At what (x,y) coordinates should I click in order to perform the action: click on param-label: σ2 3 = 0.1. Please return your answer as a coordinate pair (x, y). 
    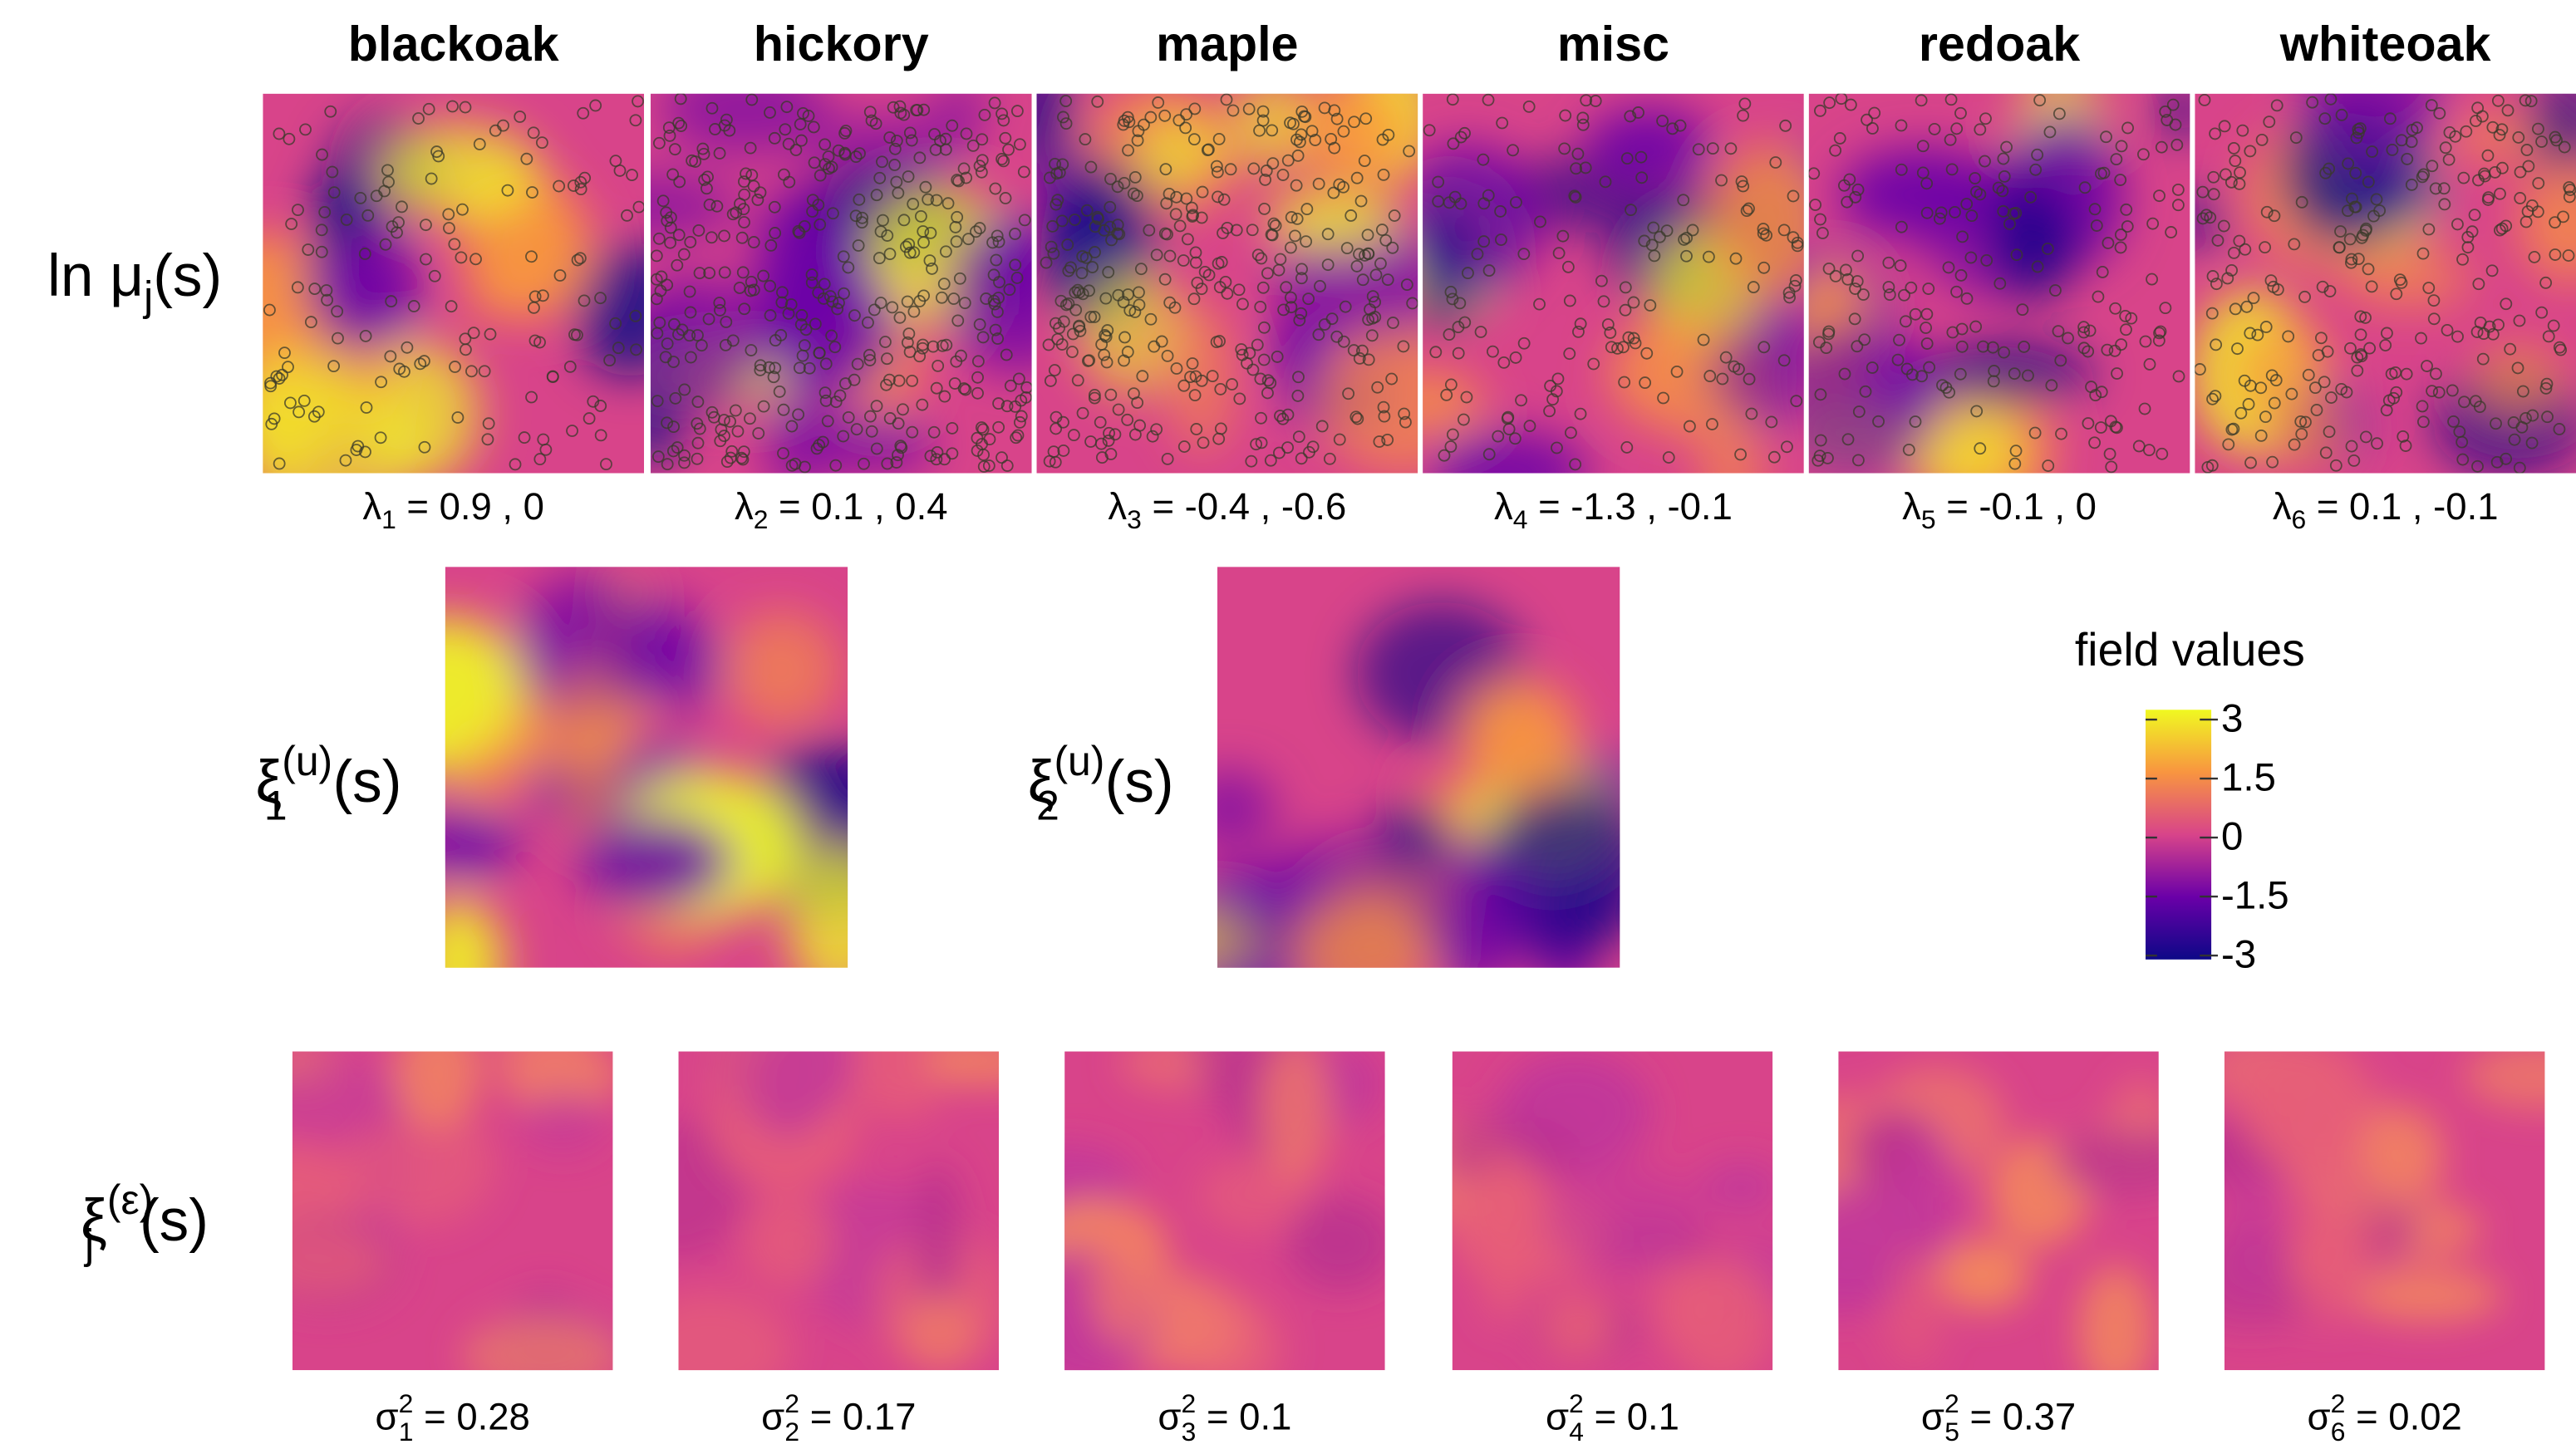
    Looking at the image, I should click on (1224, 1417).